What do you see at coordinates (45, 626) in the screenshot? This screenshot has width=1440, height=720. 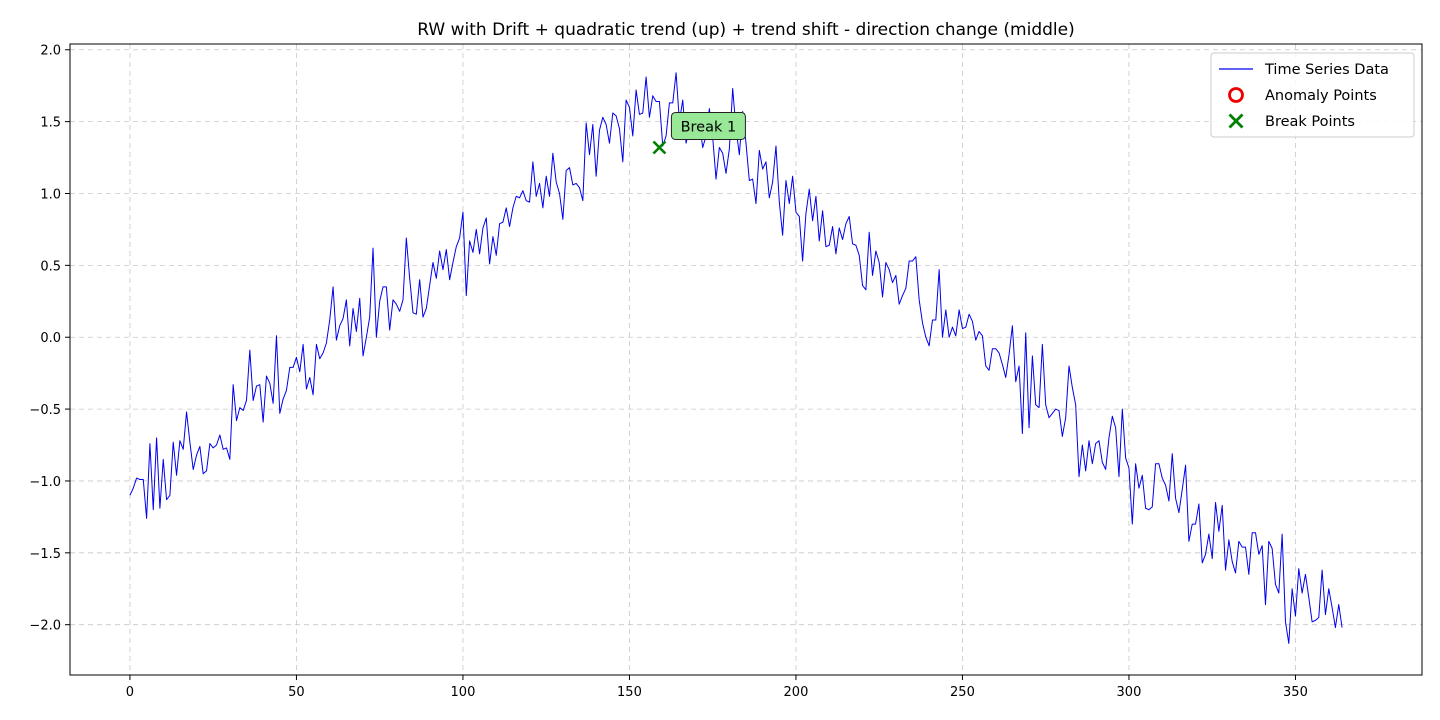 I see `y-tick-label: −2.0` at bounding box center [45, 626].